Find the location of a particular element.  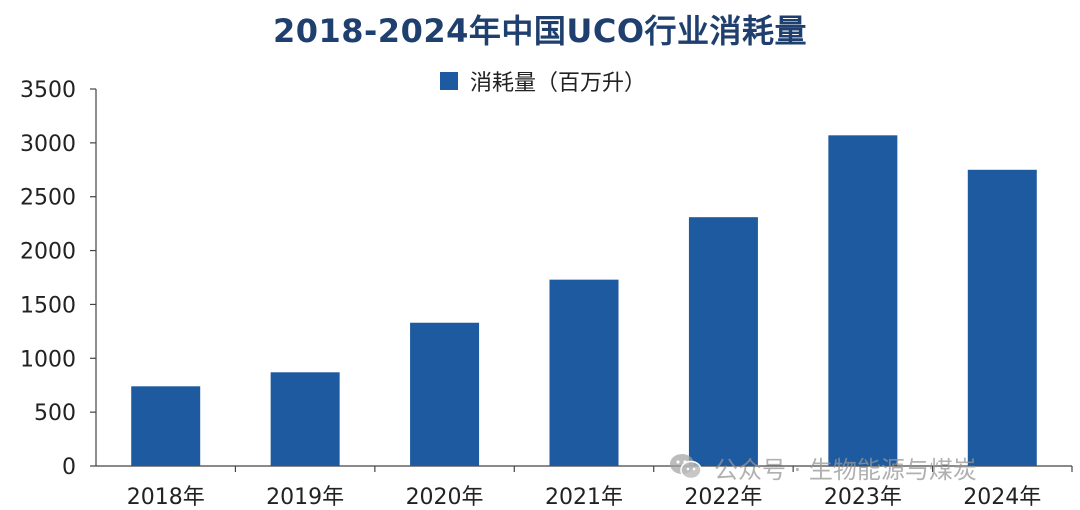

legend-label: 消耗量（百万升） is located at coordinates (558, 83).